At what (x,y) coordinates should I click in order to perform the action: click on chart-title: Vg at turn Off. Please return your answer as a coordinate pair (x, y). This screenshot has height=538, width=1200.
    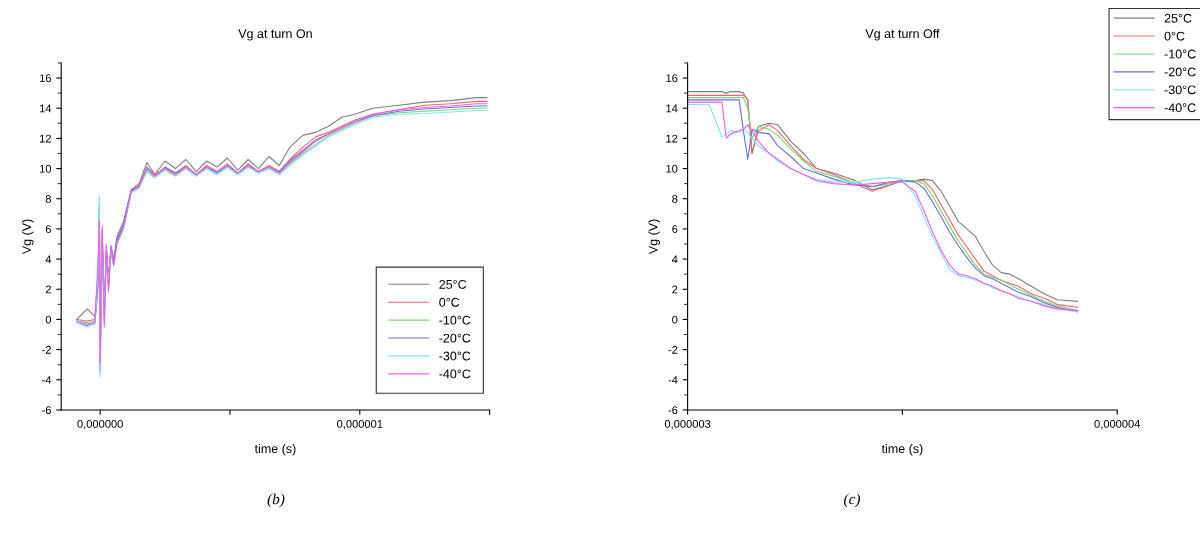
    Looking at the image, I should click on (902, 34).